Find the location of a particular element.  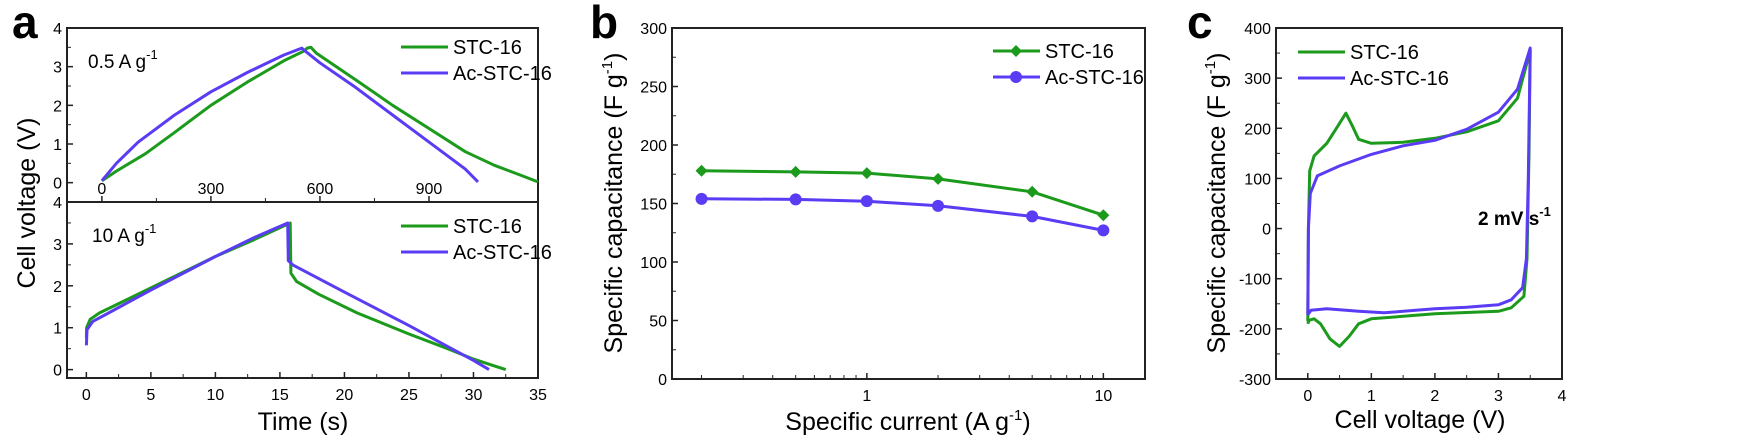

plot-frame-a_bottom is located at coordinates (302, 290).